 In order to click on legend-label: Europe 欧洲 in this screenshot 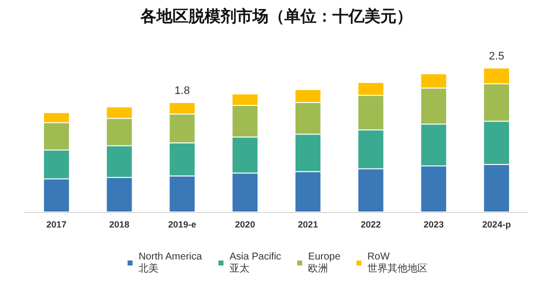, I will do `click(324, 263)`.